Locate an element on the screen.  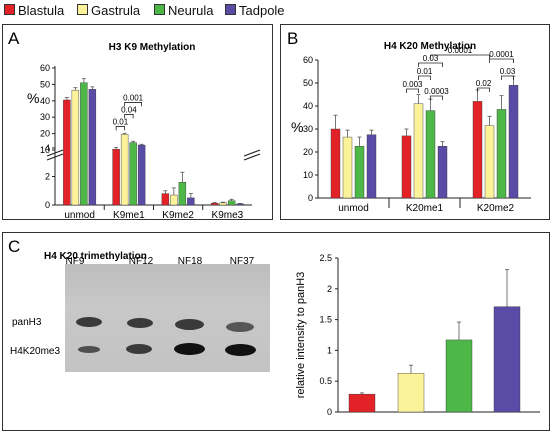
y-tick-label: 40 is located at coordinates (45, 101).